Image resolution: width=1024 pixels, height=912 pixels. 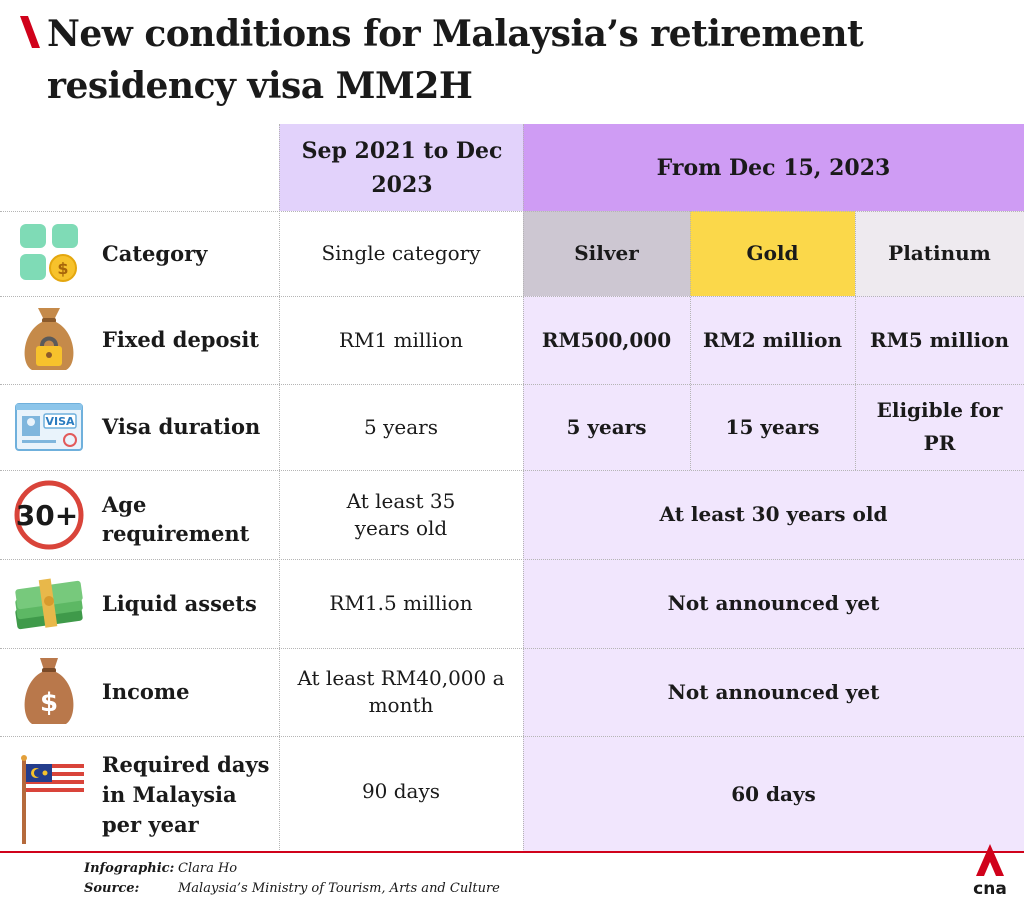 I want to click on infographic-credit-label: Infographic:, so click(x=129, y=868).